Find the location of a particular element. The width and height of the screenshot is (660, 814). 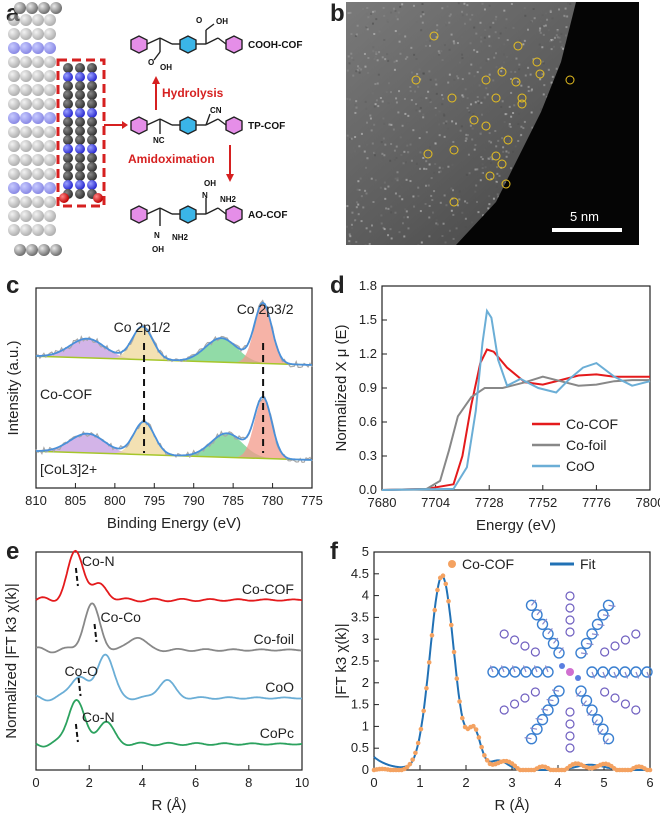

label-ao-cof: AO-COF is located at coordinates (267, 215).